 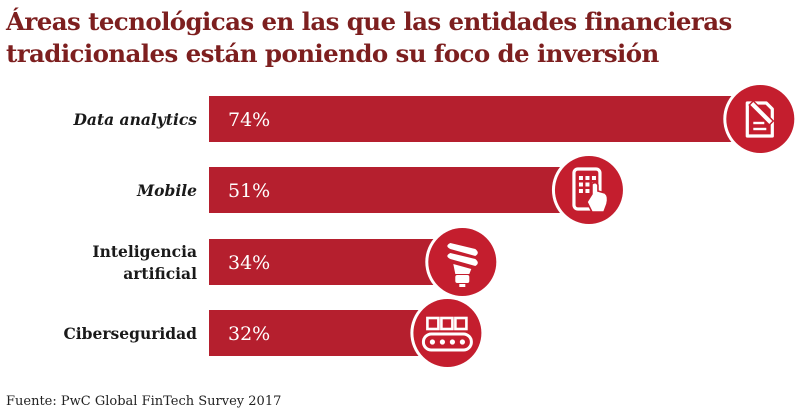 I want to click on category-label: Data analytics, so click(x=134, y=119).